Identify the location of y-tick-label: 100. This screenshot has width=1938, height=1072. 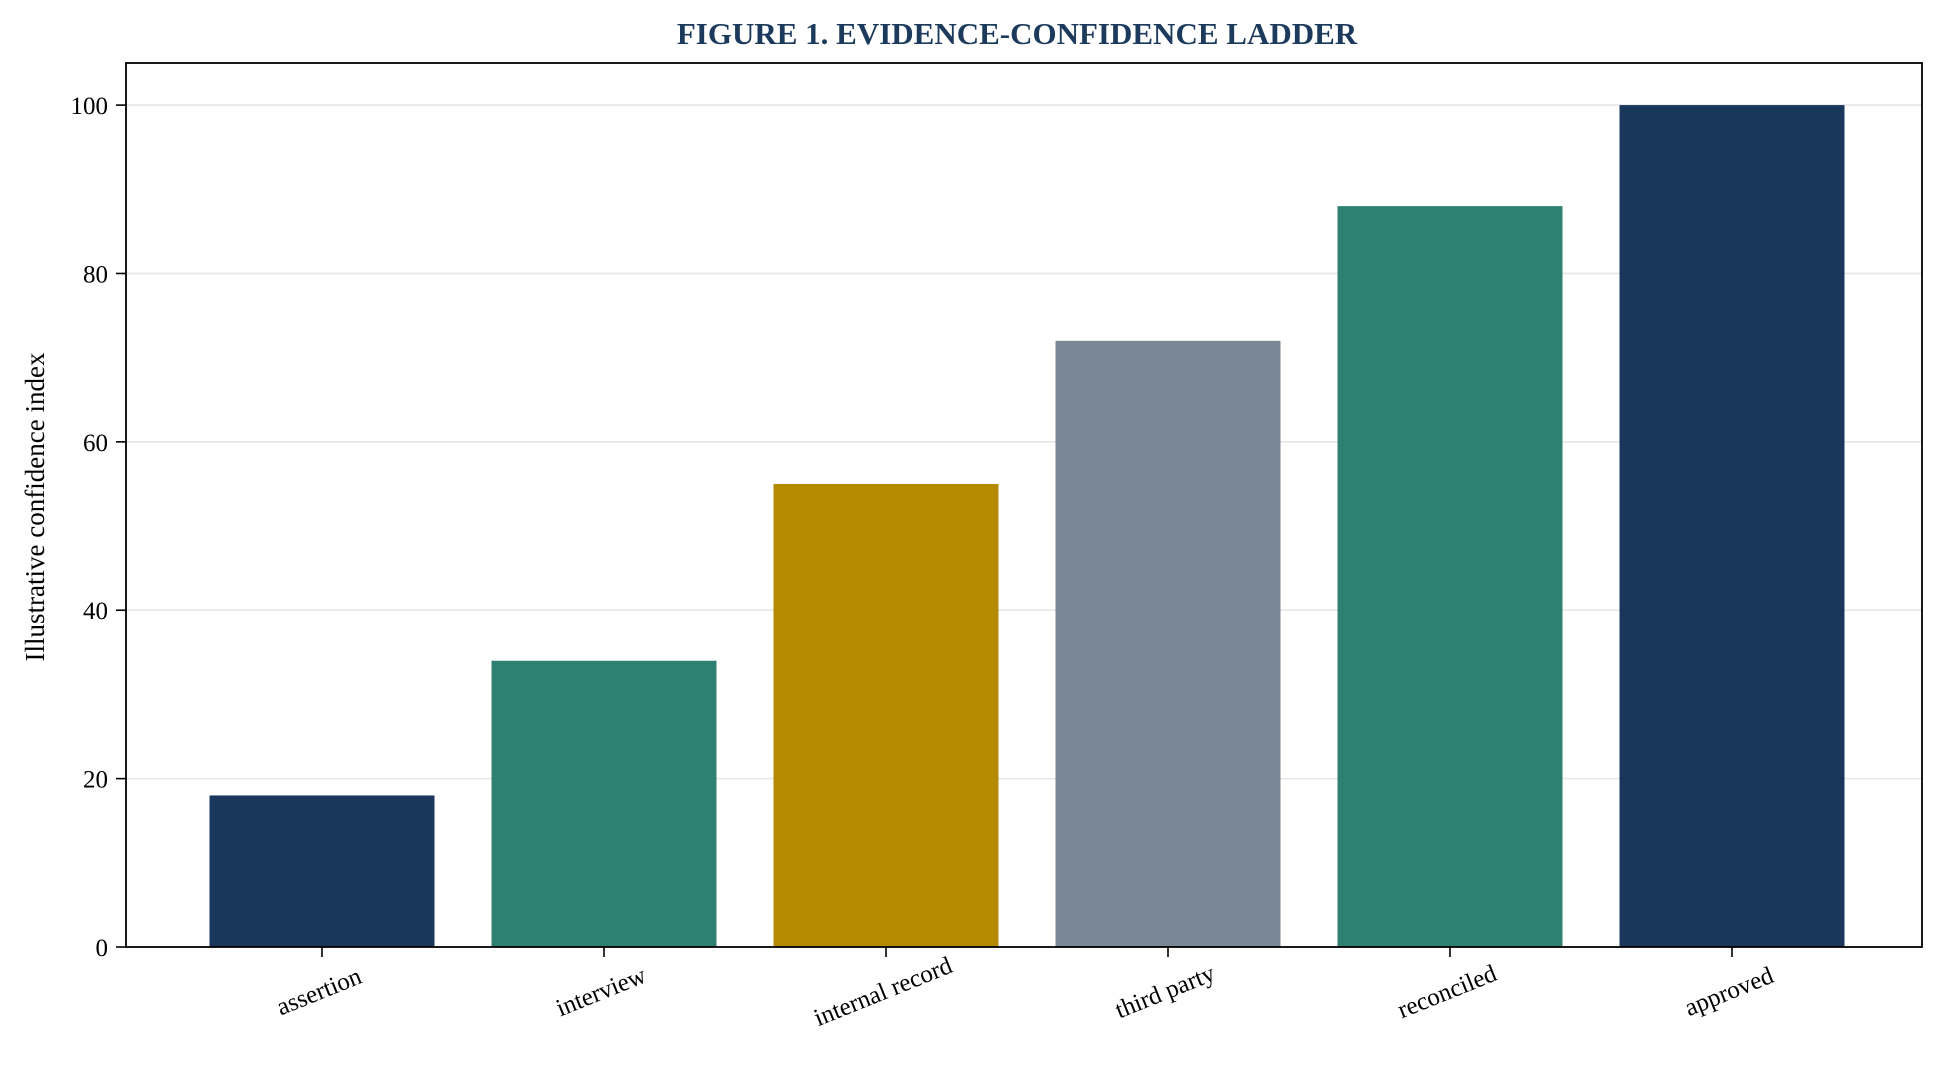
(90, 106).